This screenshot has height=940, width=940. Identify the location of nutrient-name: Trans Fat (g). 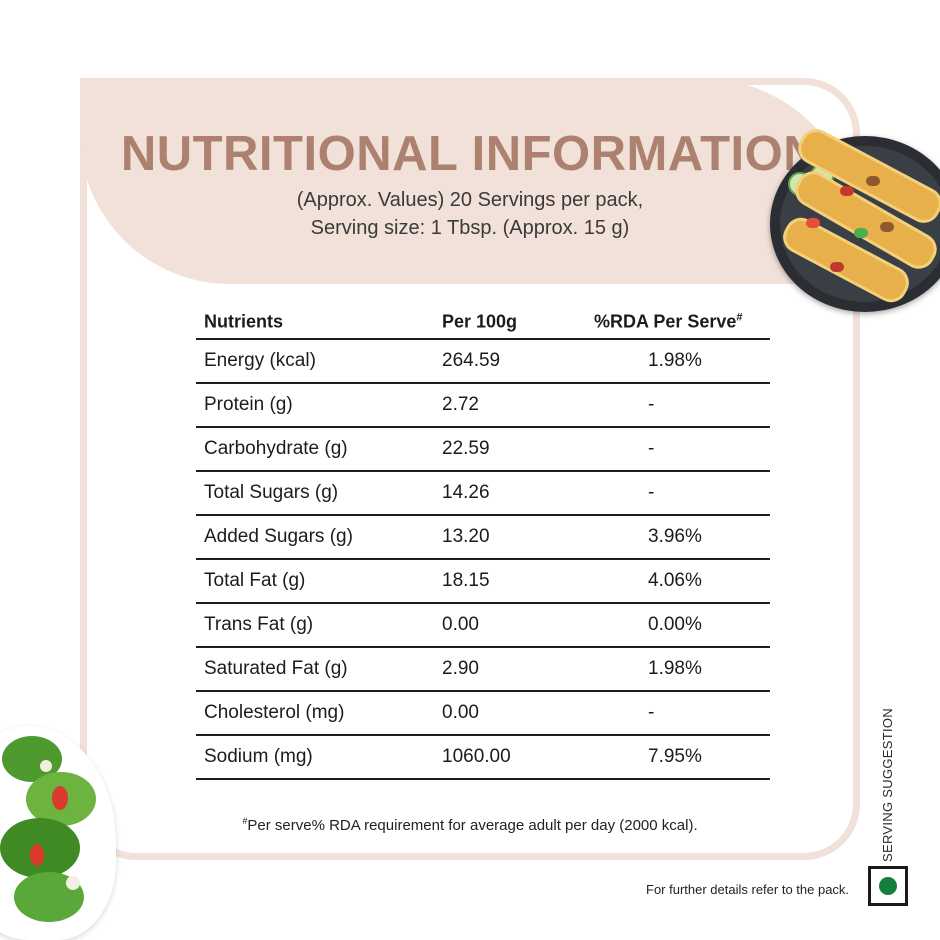
(259, 624).